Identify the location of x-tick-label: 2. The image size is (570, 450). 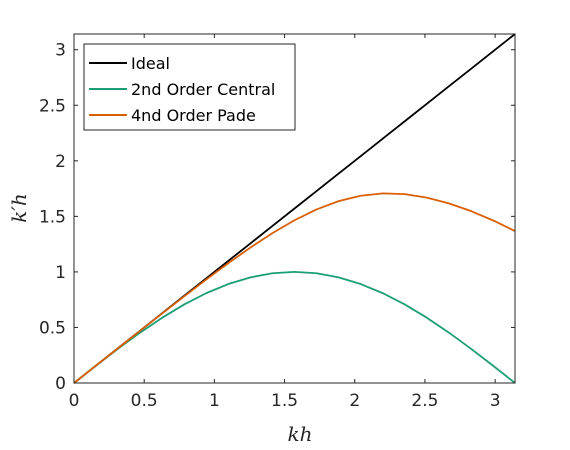
(354, 401).